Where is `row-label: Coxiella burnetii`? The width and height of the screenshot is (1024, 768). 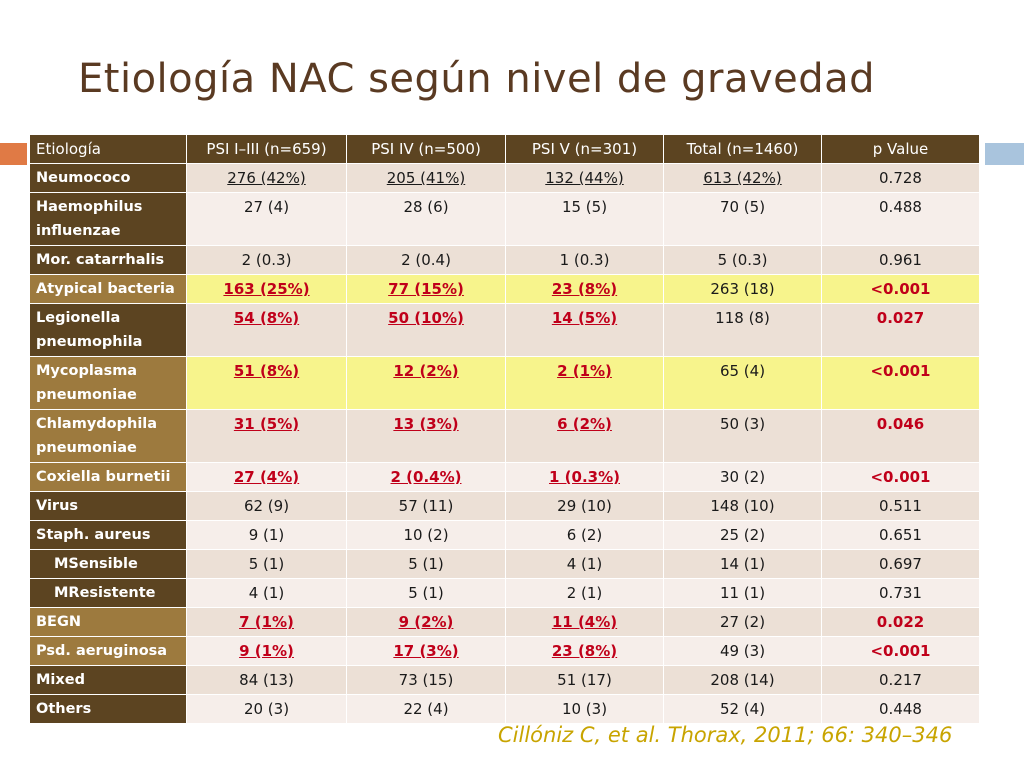
row-label: Coxiella burnetii is located at coordinates (108, 477).